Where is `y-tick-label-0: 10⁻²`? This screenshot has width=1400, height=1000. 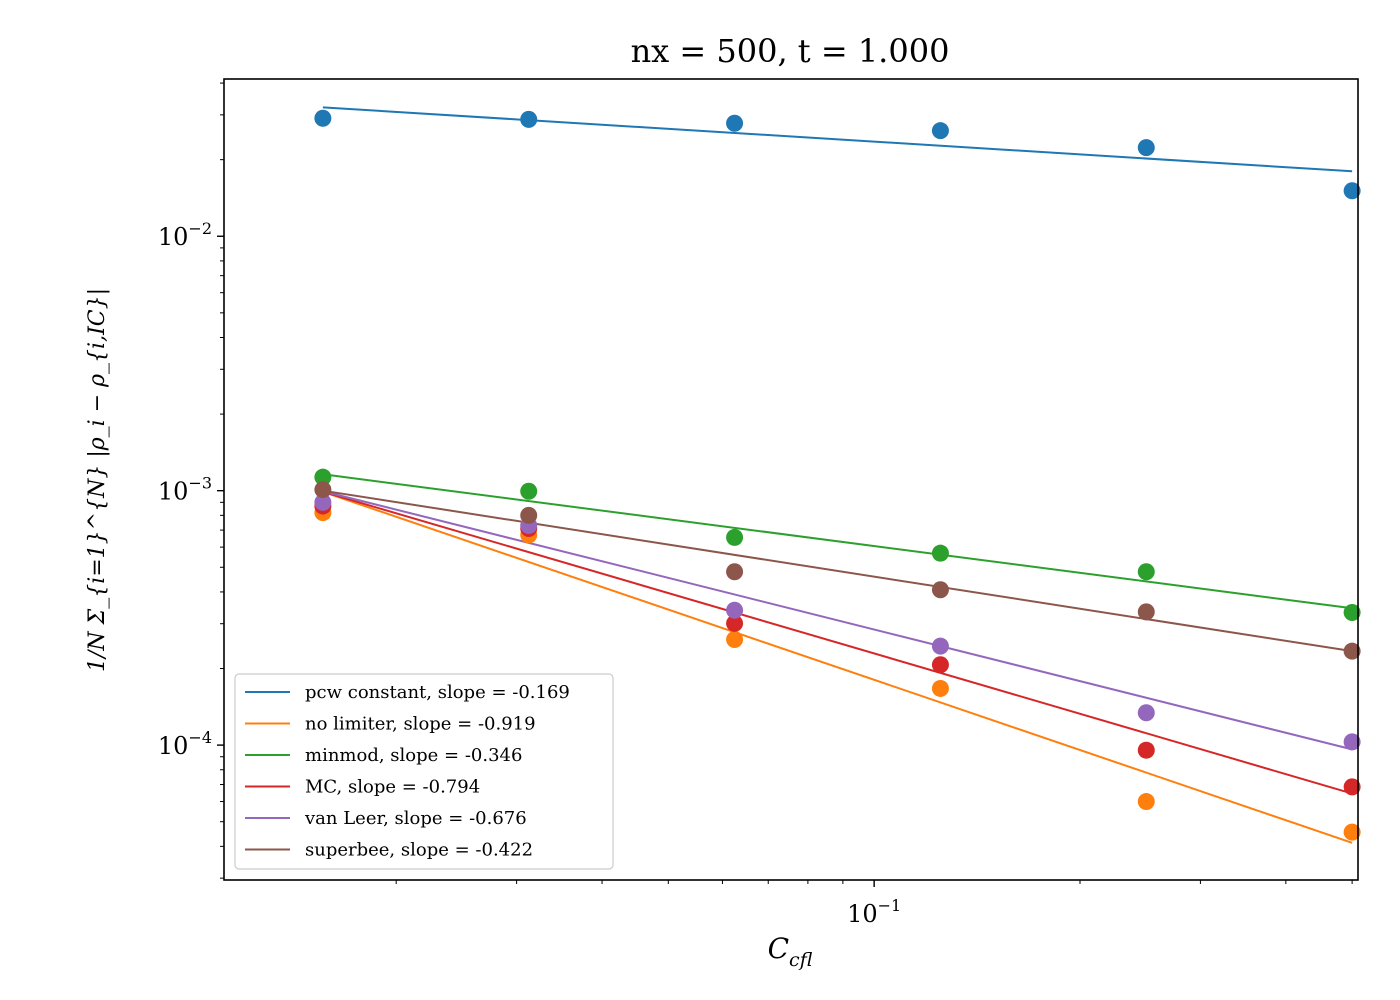 y-tick-label-0: 10⁻² is located at coordinates (185, 235).